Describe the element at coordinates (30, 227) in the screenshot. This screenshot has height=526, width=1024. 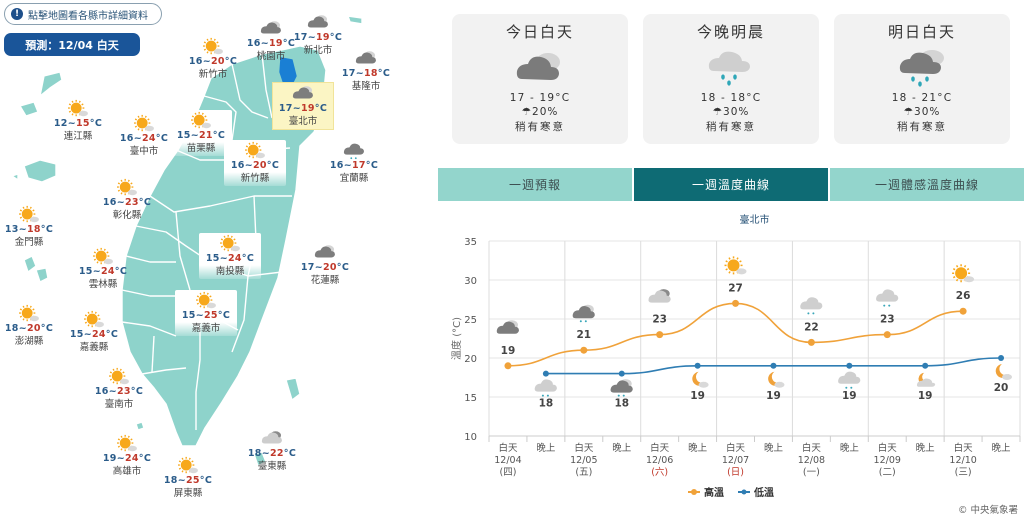
I see `city-marker: 13~18°C 金門縣` at that location.